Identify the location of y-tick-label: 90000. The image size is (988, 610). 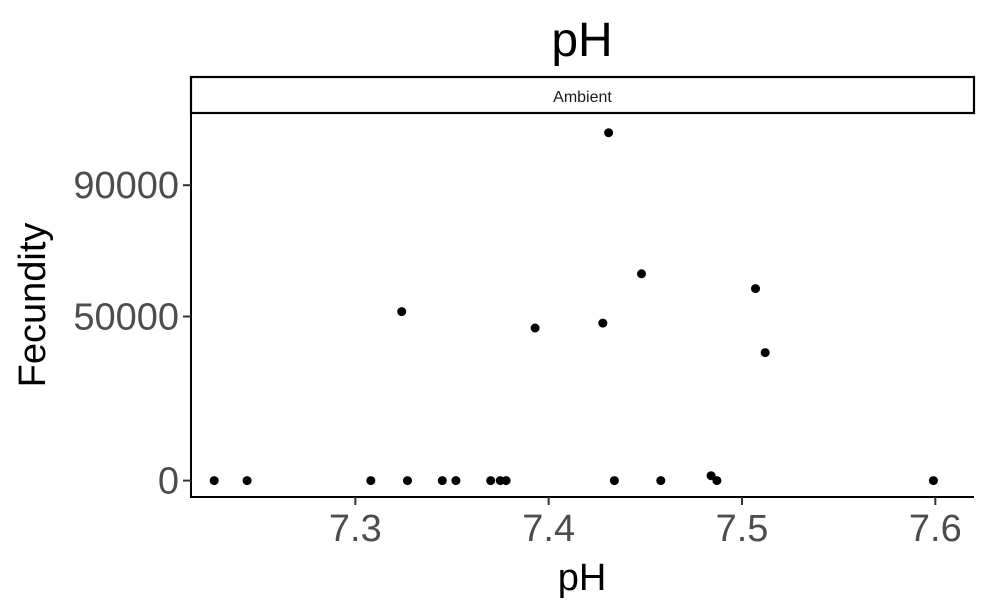
(126, 186).